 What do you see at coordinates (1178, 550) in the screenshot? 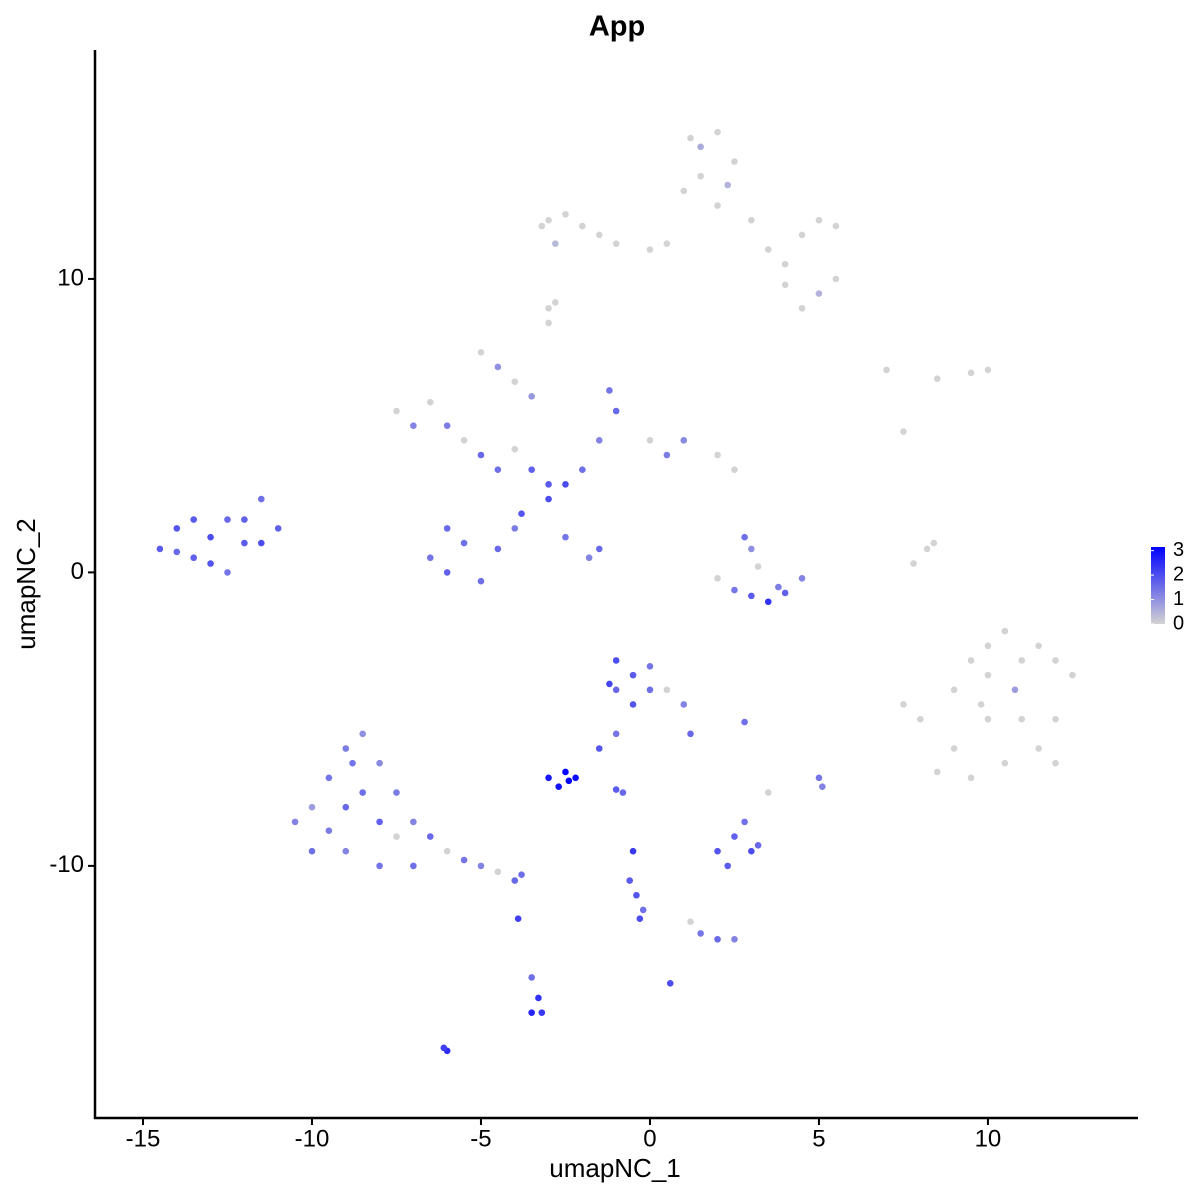
I see `colorbar-tick-label: 3` at bounding box center [1178, 550].